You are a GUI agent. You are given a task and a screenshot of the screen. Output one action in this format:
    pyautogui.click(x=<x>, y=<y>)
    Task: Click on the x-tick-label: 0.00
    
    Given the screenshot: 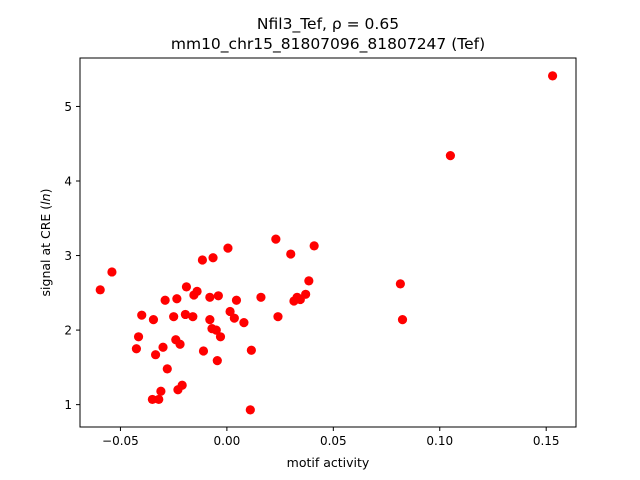 What is the action you would take?
    pyautogui.click(x=227, y=441)
    